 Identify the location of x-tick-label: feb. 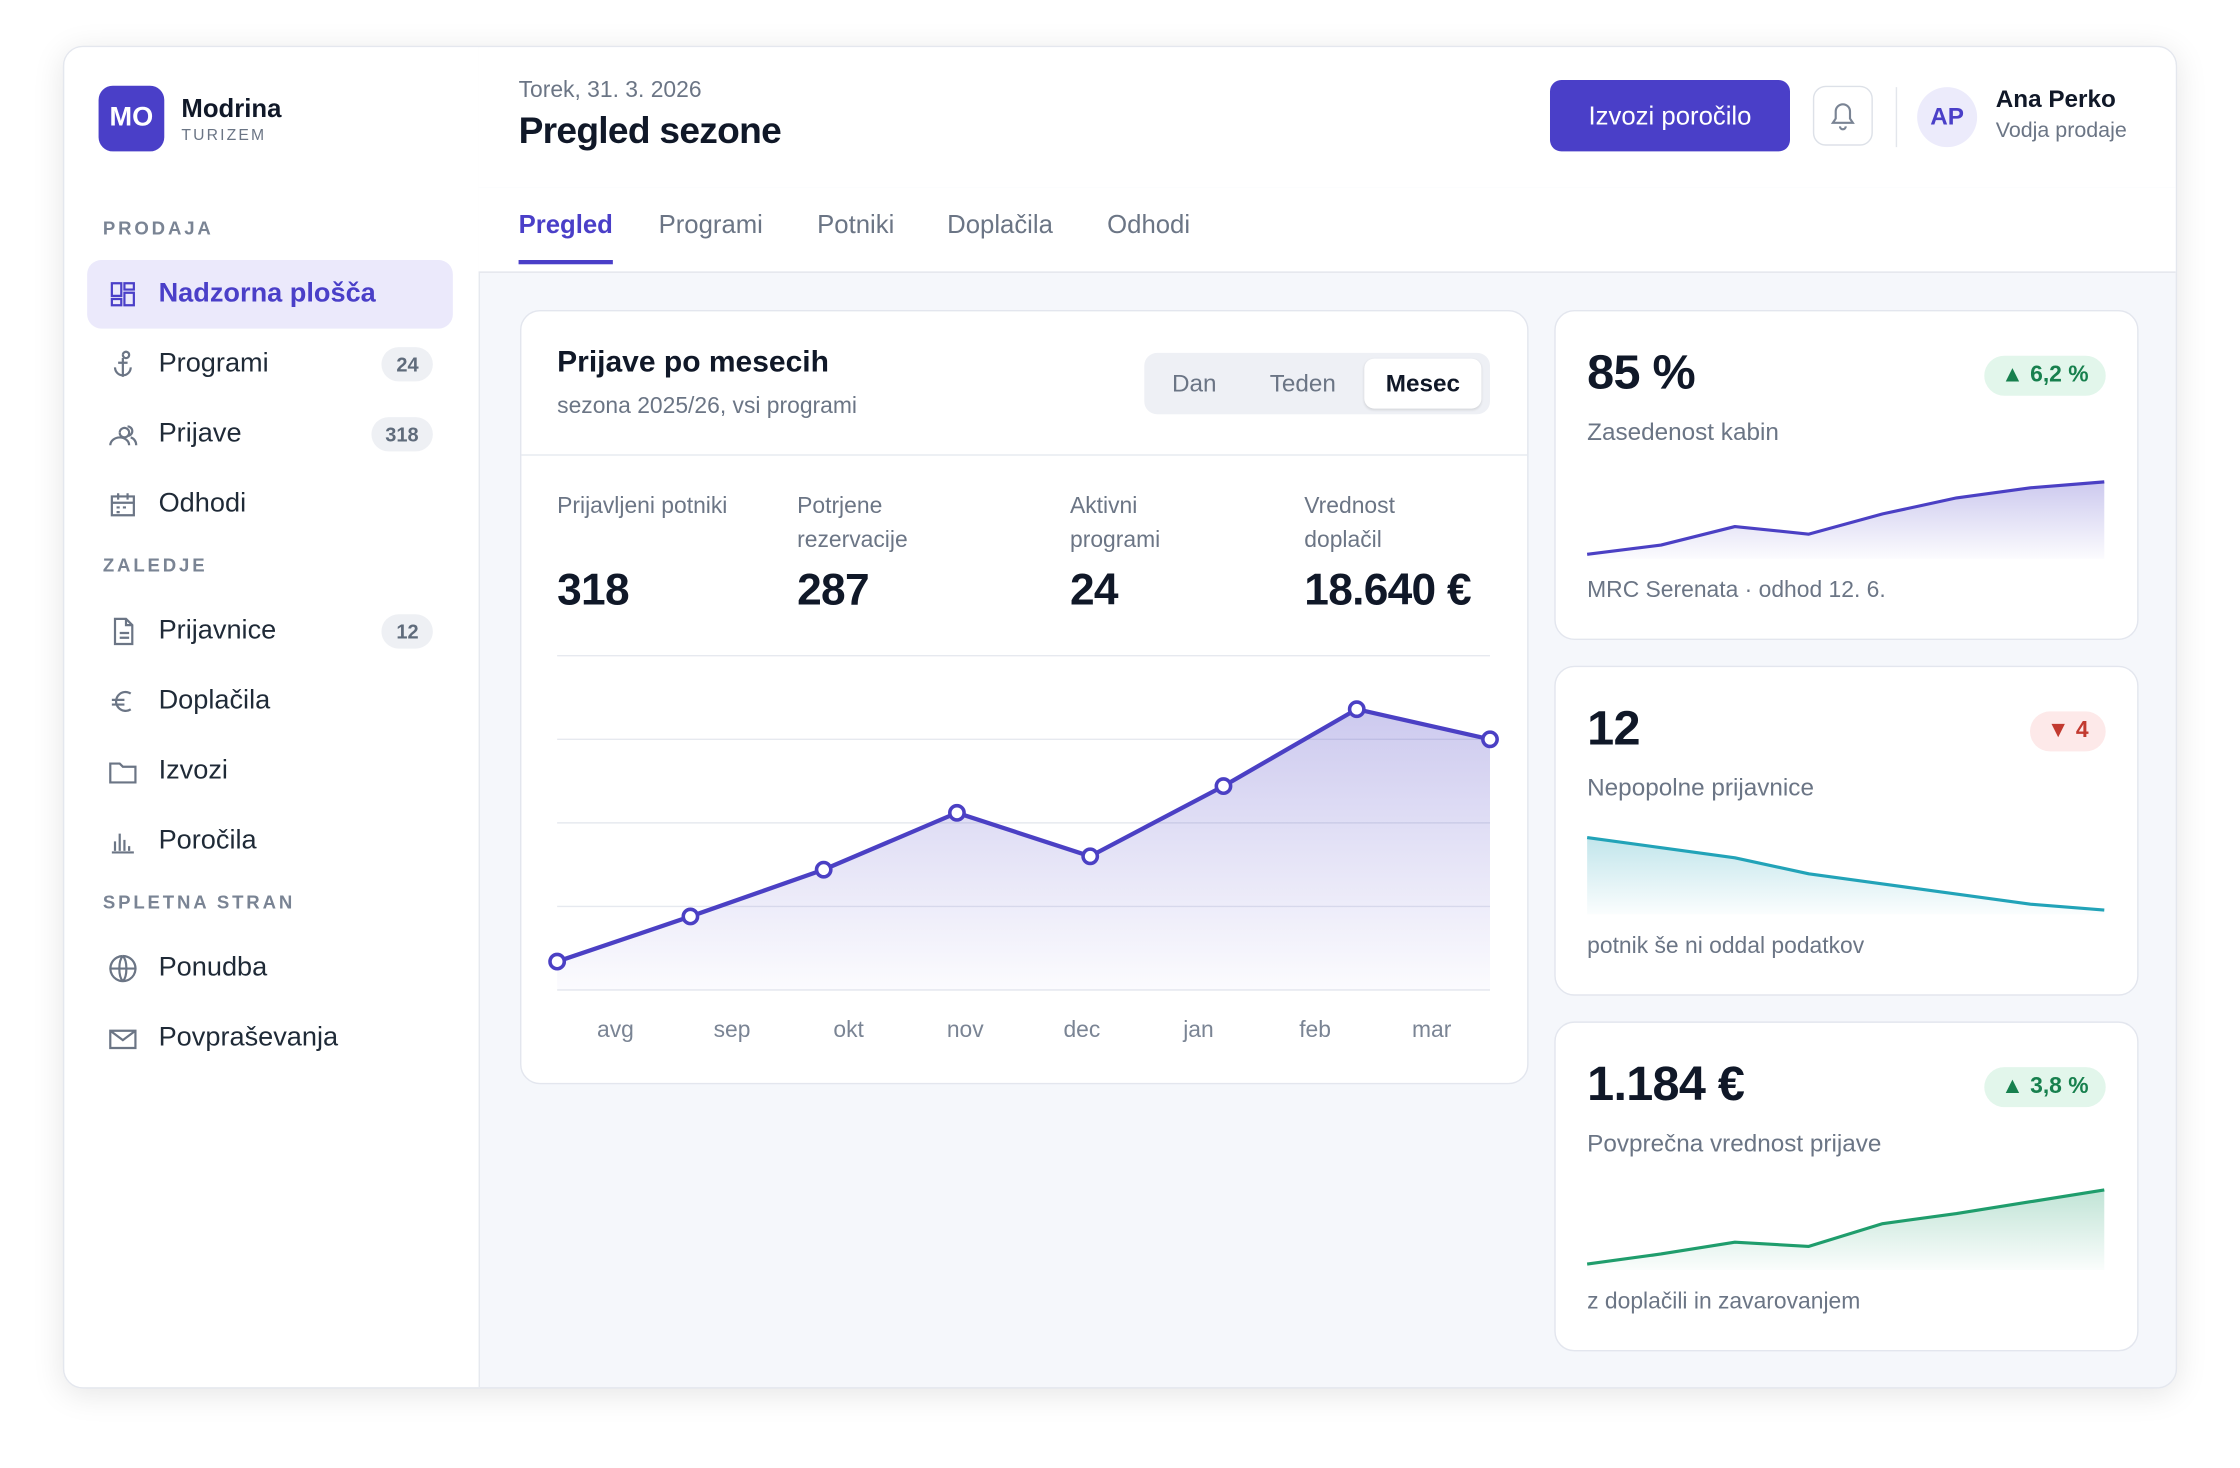
(1315, 1029).